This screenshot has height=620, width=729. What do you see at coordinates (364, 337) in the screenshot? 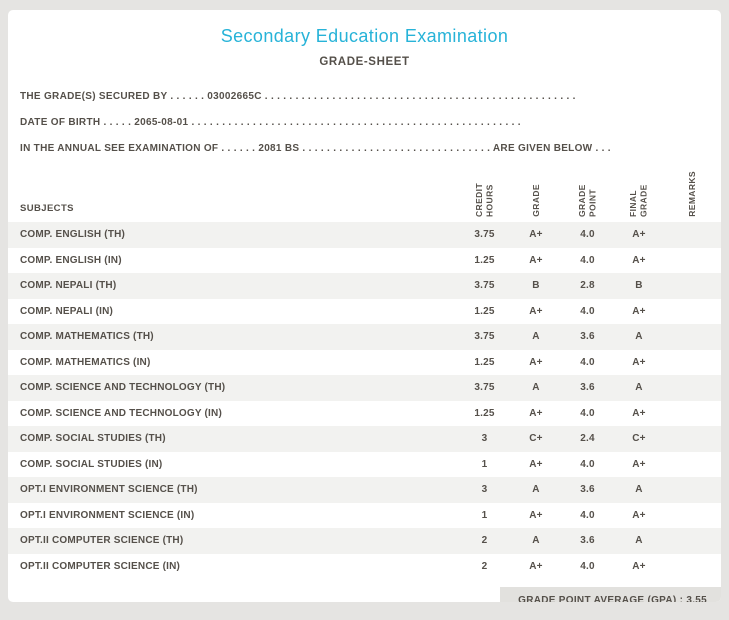
I see `table-row: COMP. MATHEMATICS (TH) 3.75 A 3.6 A` at bounding box center [364, 337].